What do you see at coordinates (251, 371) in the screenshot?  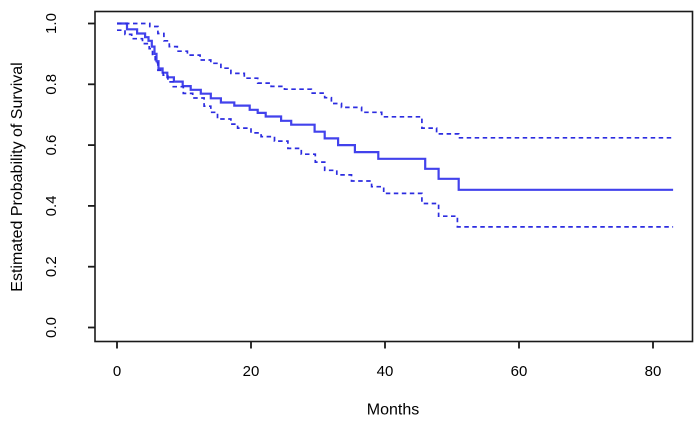 I see `x-tick-label: 20` at bounding box center [251, 371].